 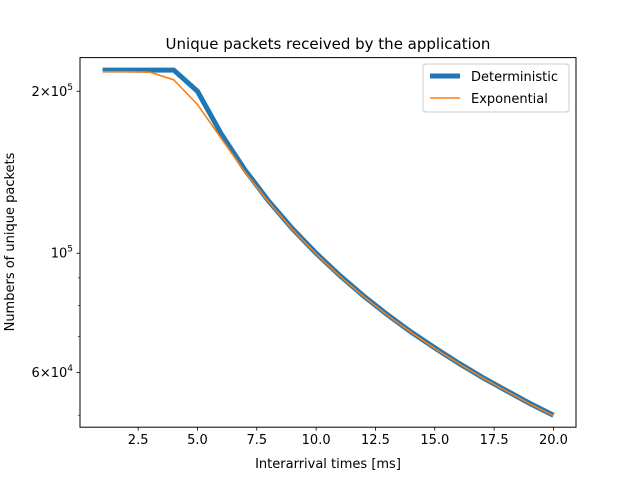 What do you see at coordinates (316, 440) in the screenshot?
I see `x-tick-label: 10.0` at bounding box center [316, 440].